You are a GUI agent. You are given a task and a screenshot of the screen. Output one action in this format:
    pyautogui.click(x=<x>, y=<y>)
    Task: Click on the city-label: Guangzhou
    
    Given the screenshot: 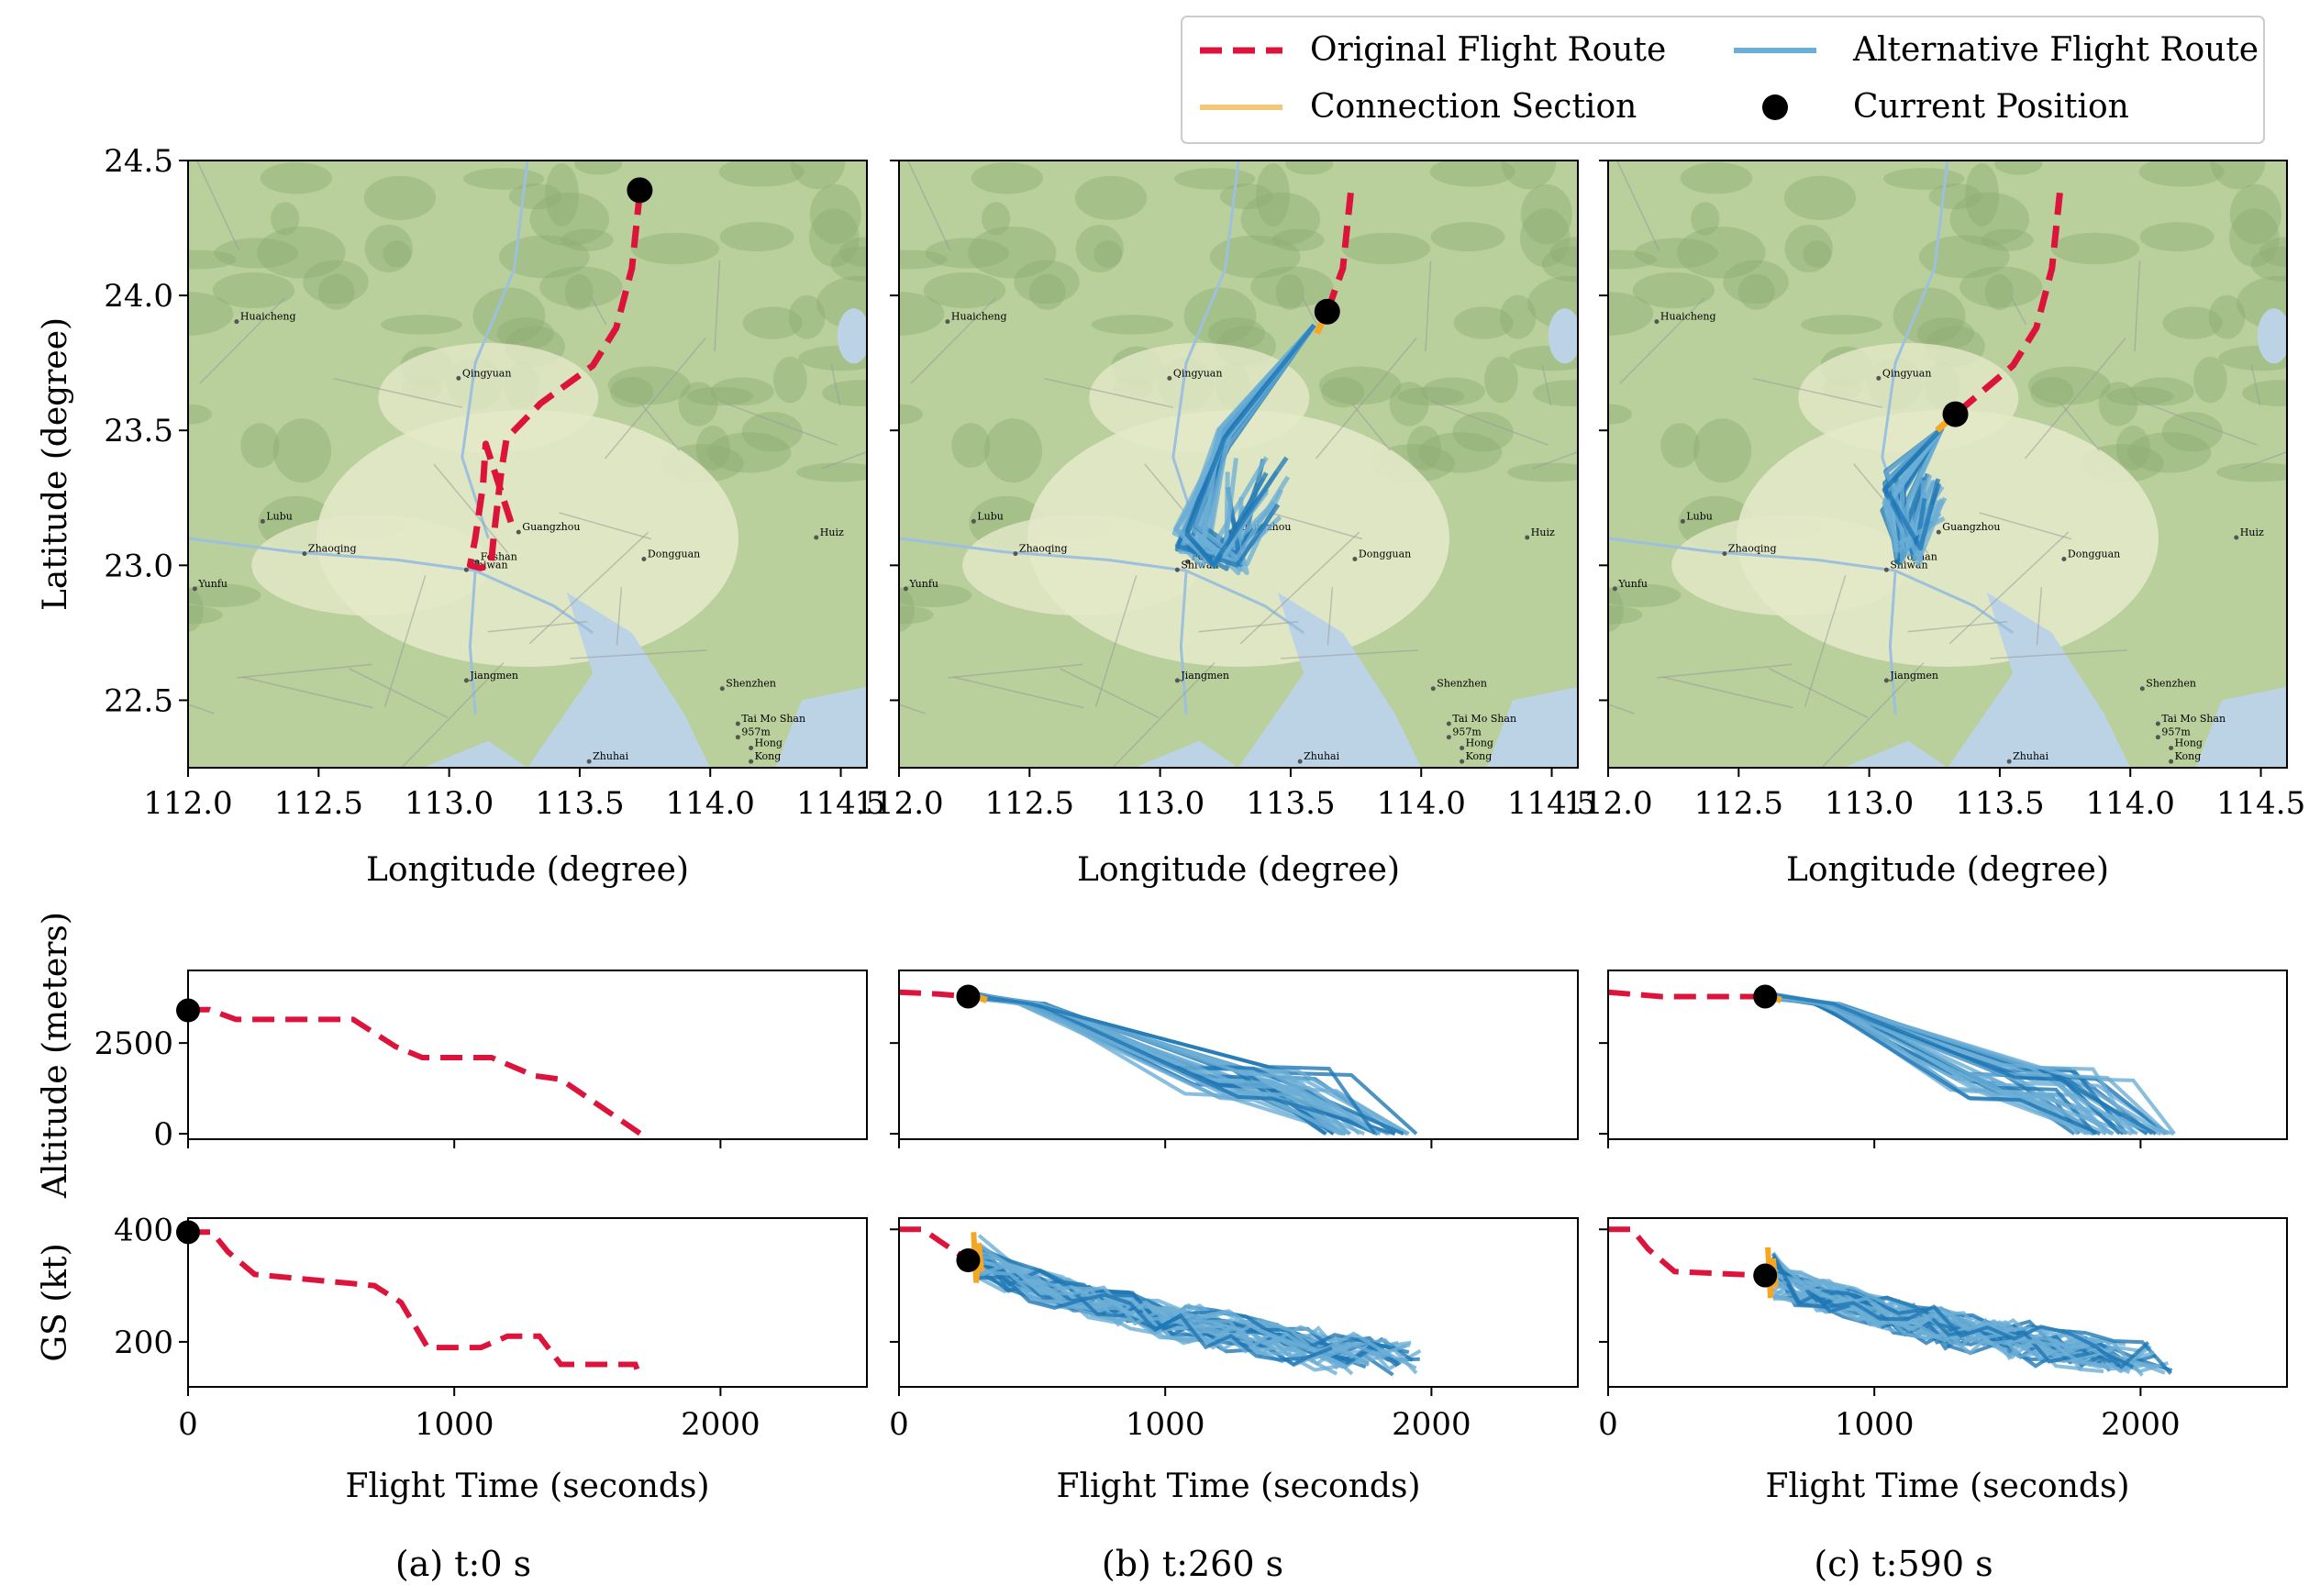 What is the action you would take?
    pyautogui.click(x=1971, y=527)
    